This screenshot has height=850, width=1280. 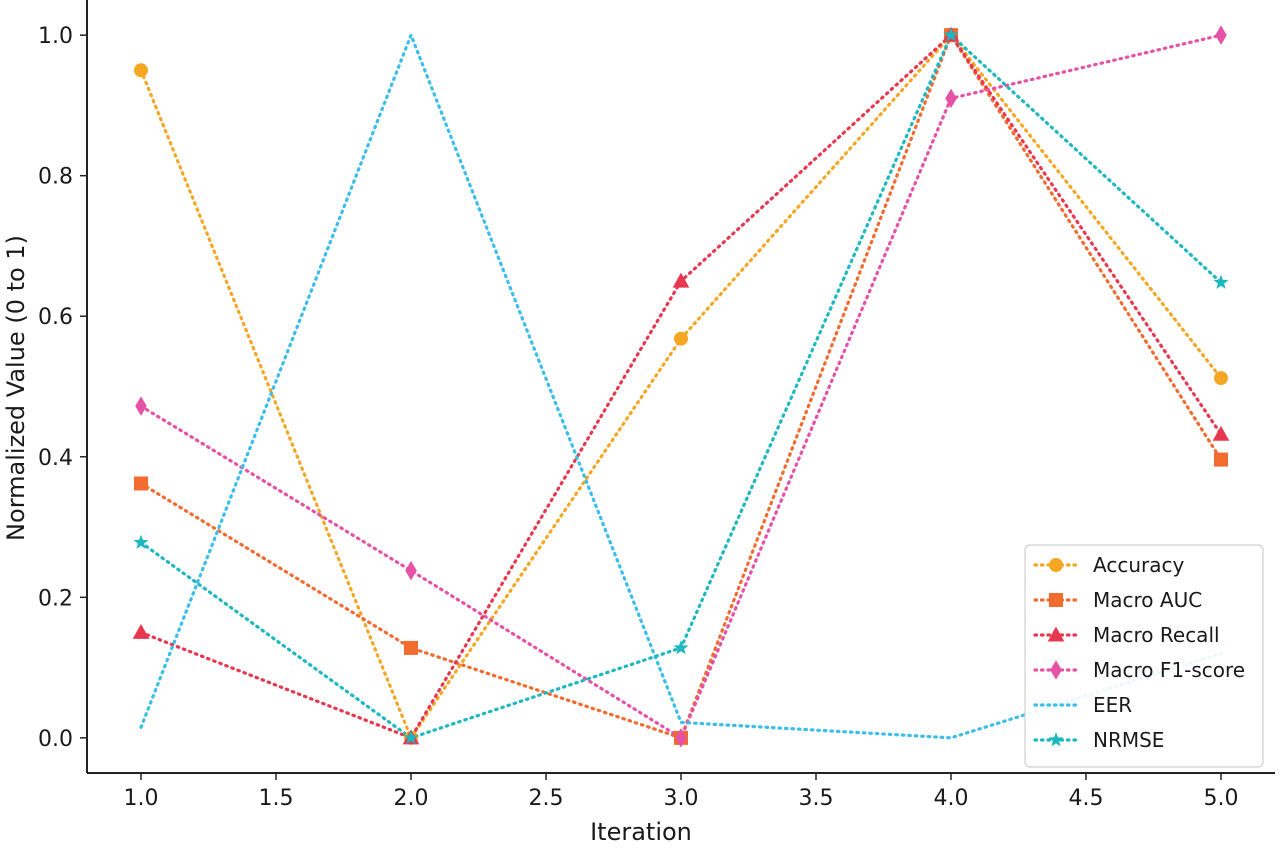 I want to click on legend-marker-macro-f1-score, so click(x=1056, y=670).